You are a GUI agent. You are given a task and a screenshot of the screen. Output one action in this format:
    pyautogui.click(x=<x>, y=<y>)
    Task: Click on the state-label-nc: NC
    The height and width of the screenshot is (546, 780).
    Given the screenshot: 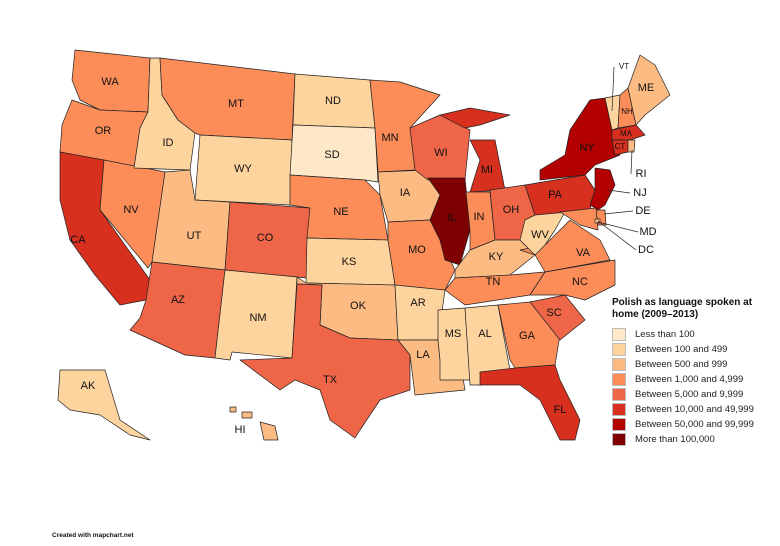 What is the action you would take?
    pyautogui.click(x=580, y=282)
    